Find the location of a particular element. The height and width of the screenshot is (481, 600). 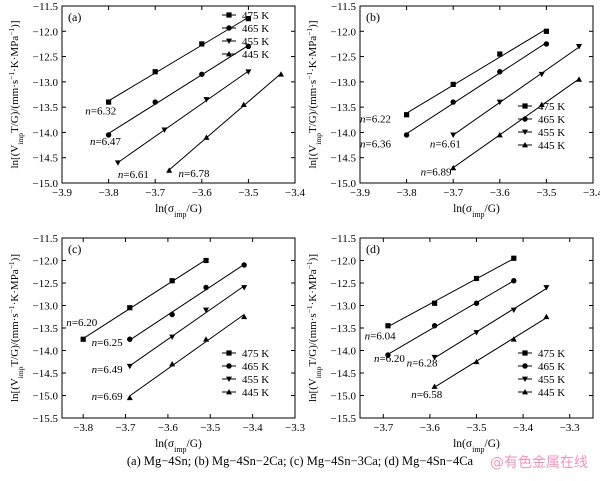

slope-annotation: n=6.61 is located at coordinates (445, 145).